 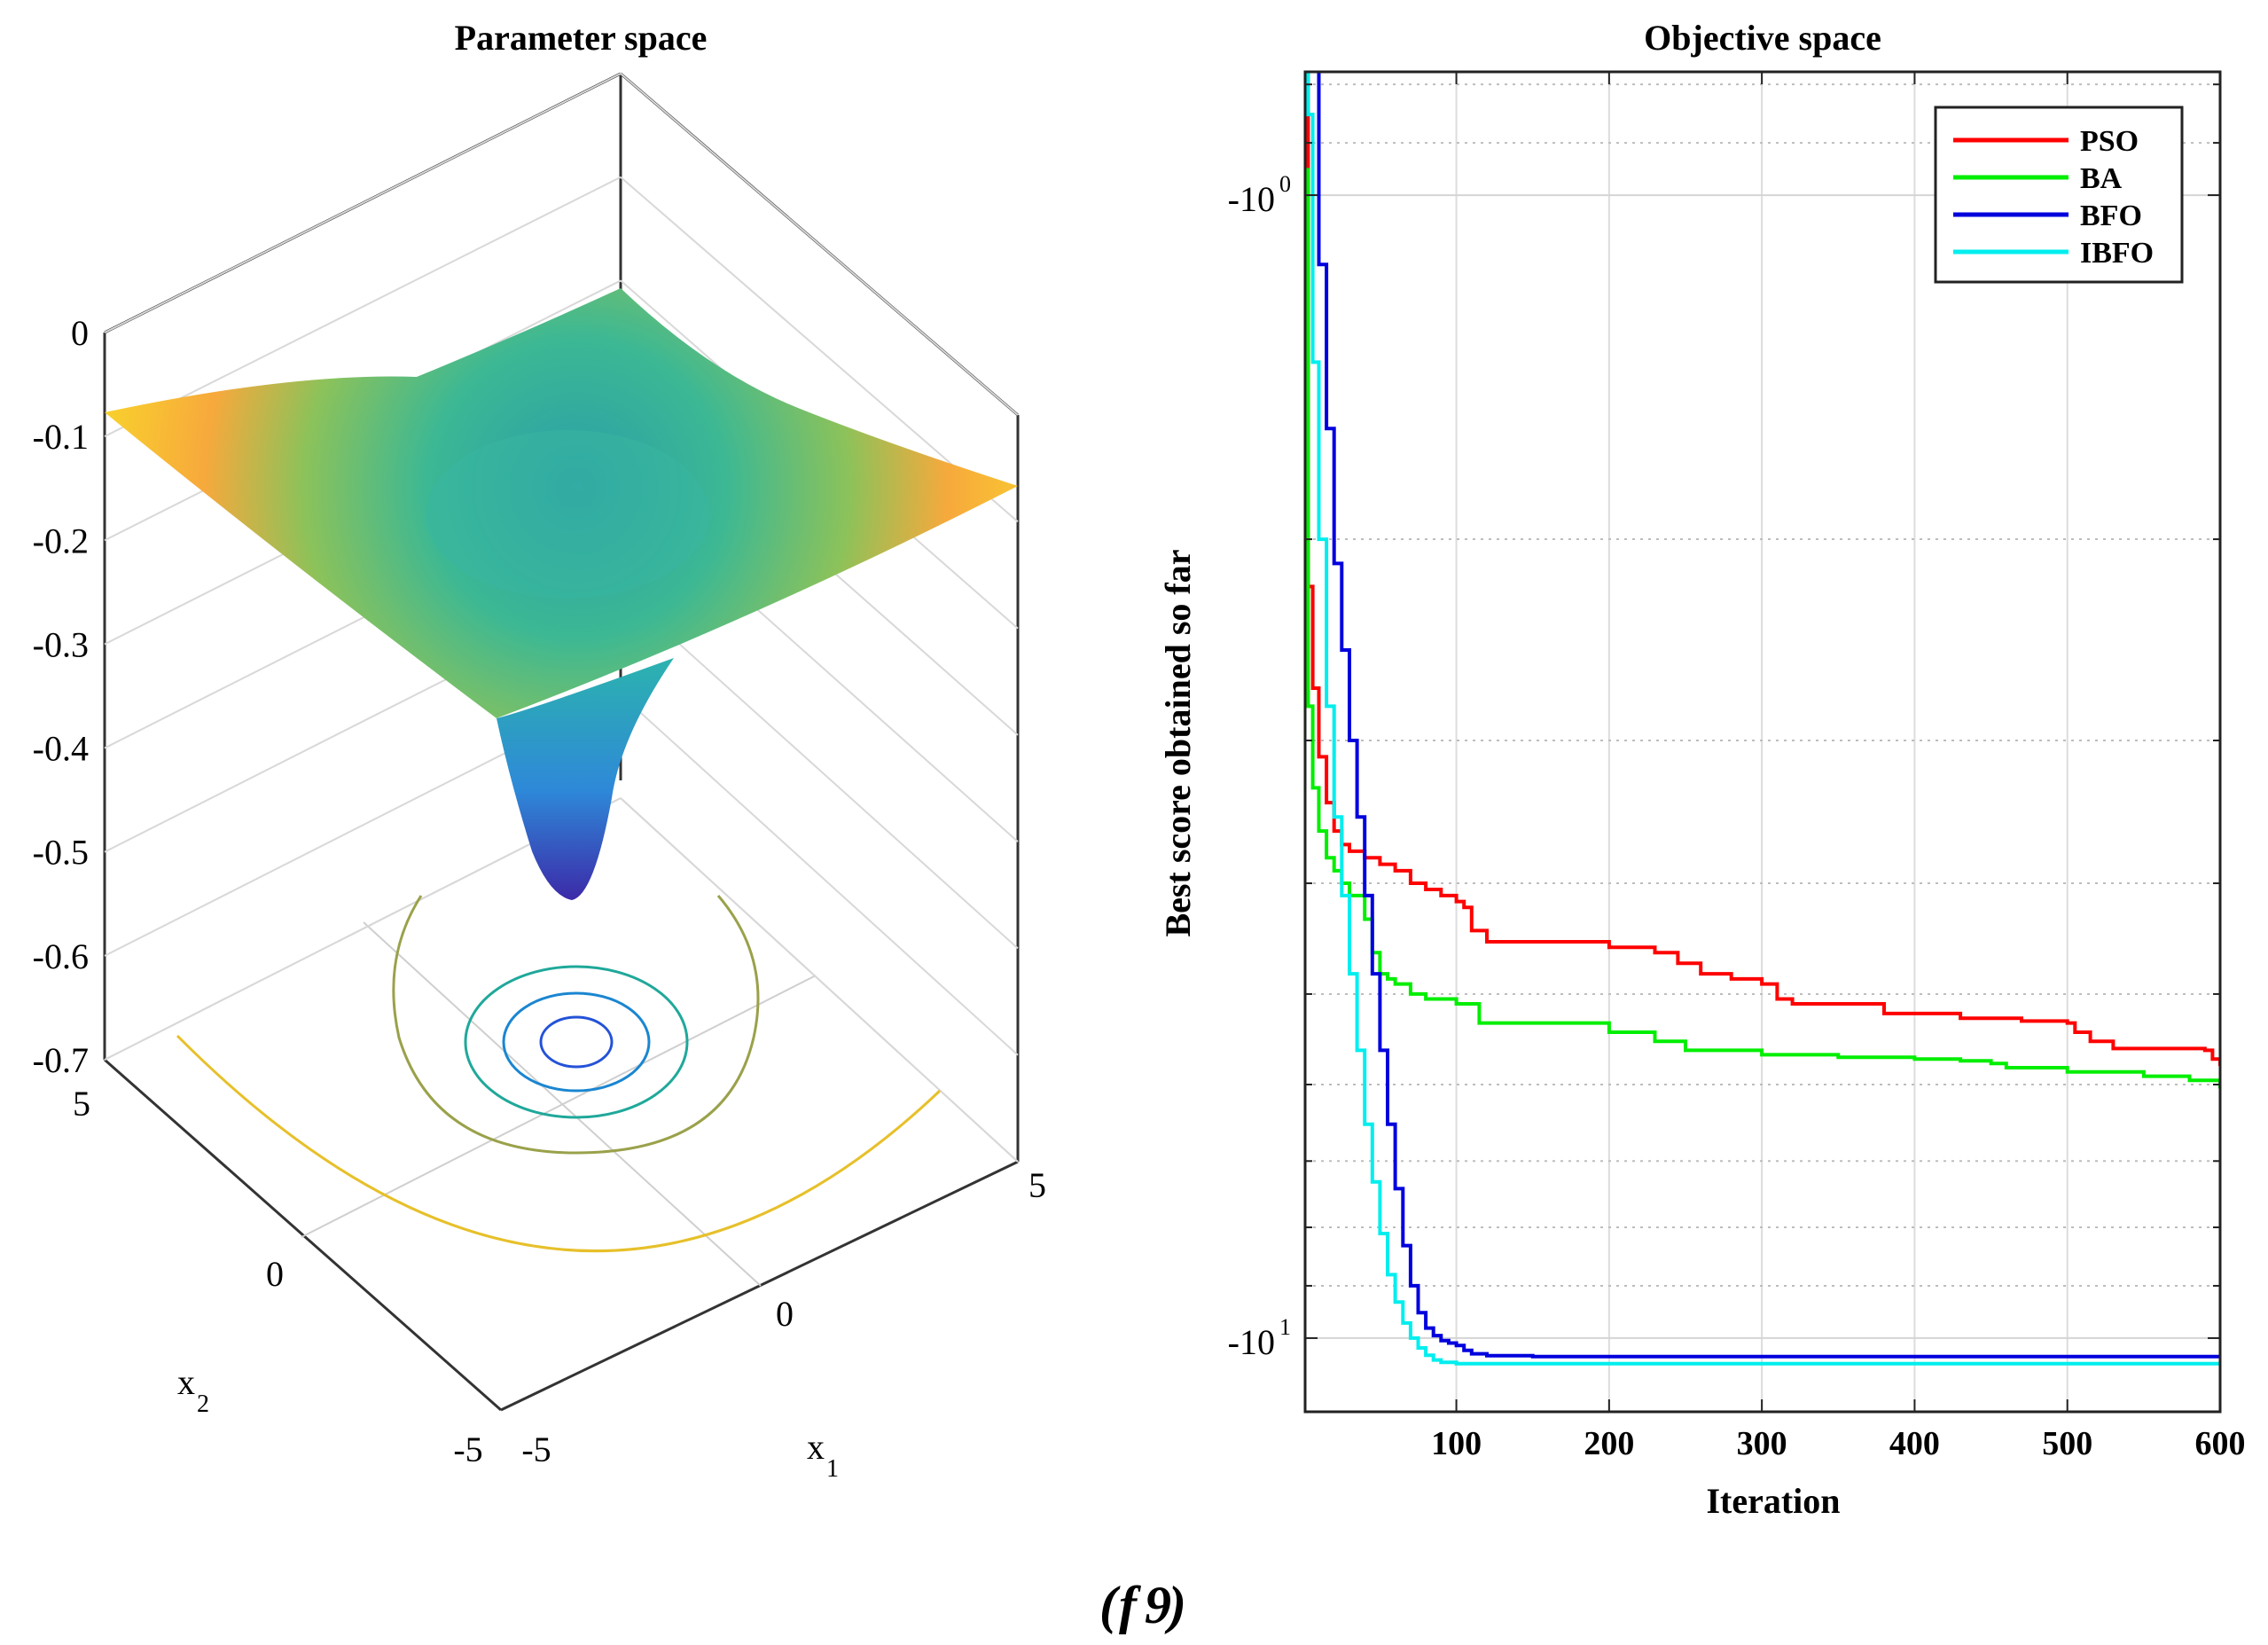 I want to click on floor-contours, so click(x=559, y=1074).